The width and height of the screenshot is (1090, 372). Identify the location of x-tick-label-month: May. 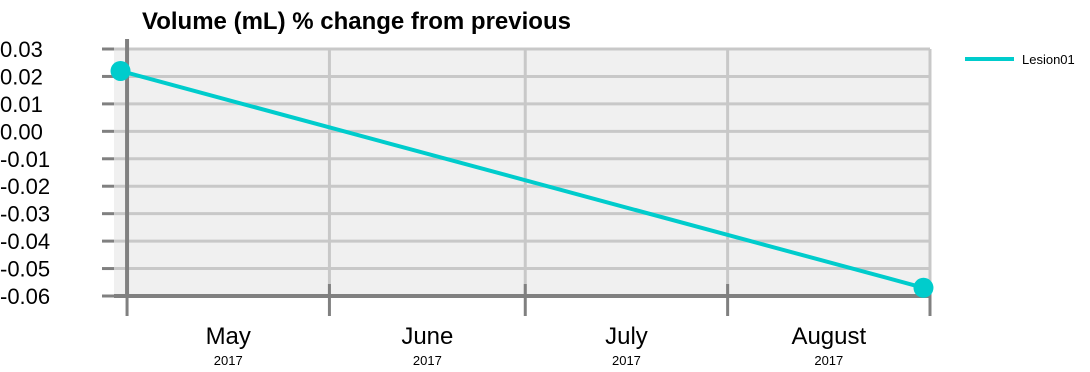
(228, 336).